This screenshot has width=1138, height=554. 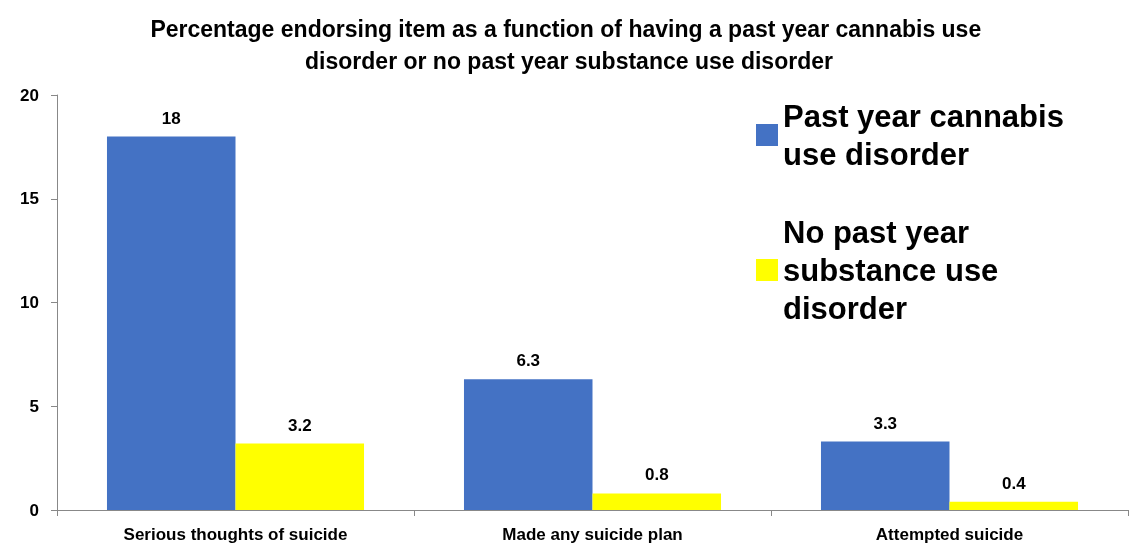 What do you see at coordinates (569, 45) in the screenshot?
I see `chart-title: Percentage endorsing item as a function of having a past year cannabis use disorder or no past year substance use disorder` at bounding box center [569, 45].